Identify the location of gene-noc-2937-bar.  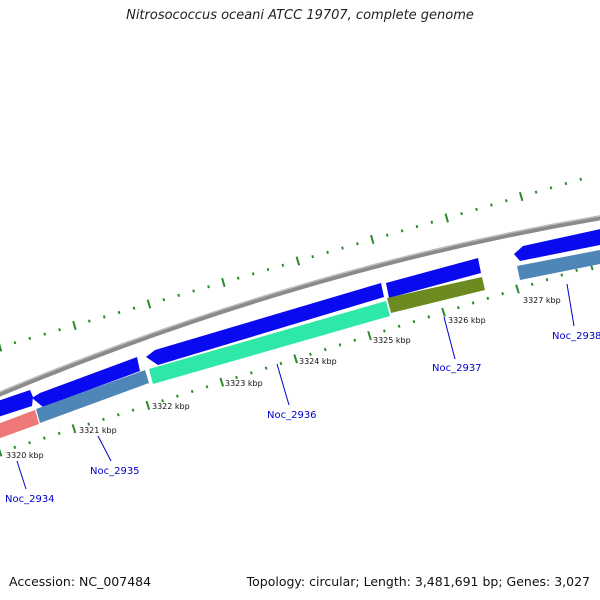
(436, 295).